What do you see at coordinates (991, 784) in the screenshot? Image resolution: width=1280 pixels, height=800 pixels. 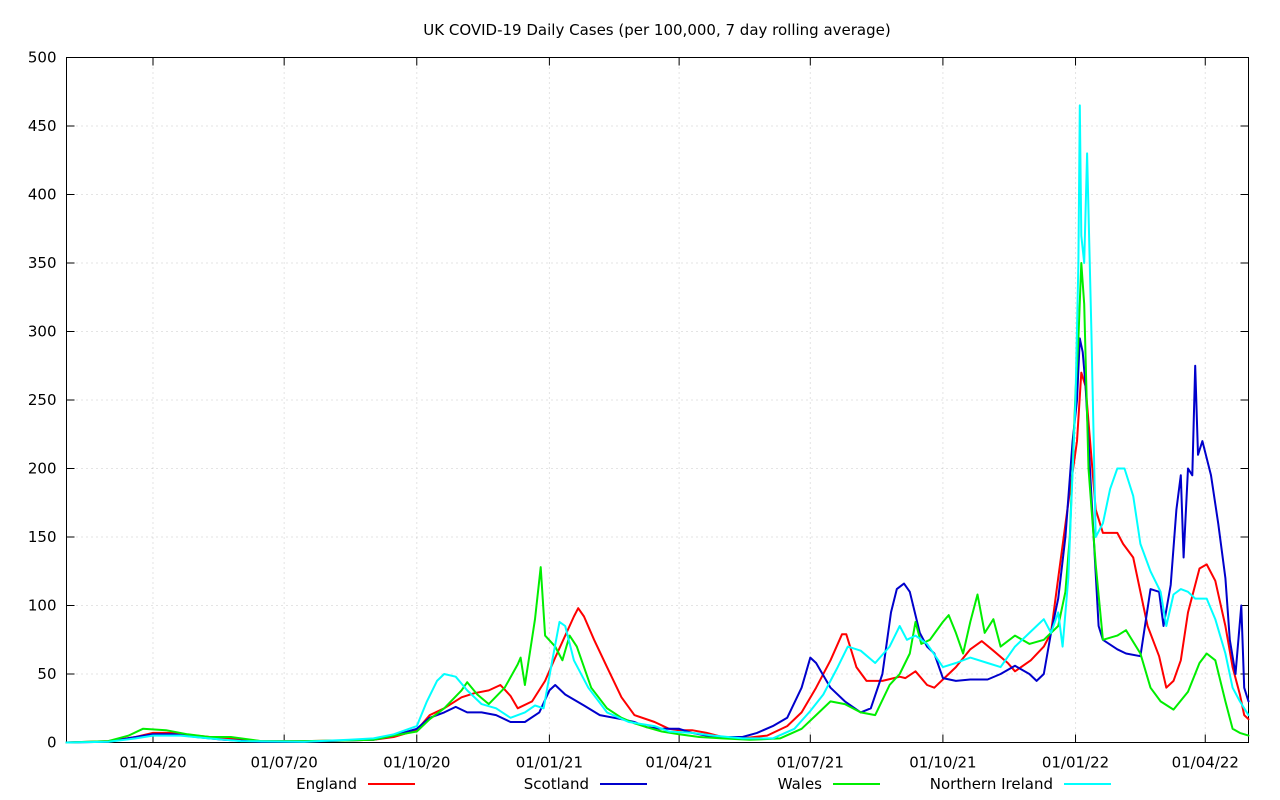 I see `legend-label-northern-ireland: Northern Ireland` at bounding box center [991, 784].